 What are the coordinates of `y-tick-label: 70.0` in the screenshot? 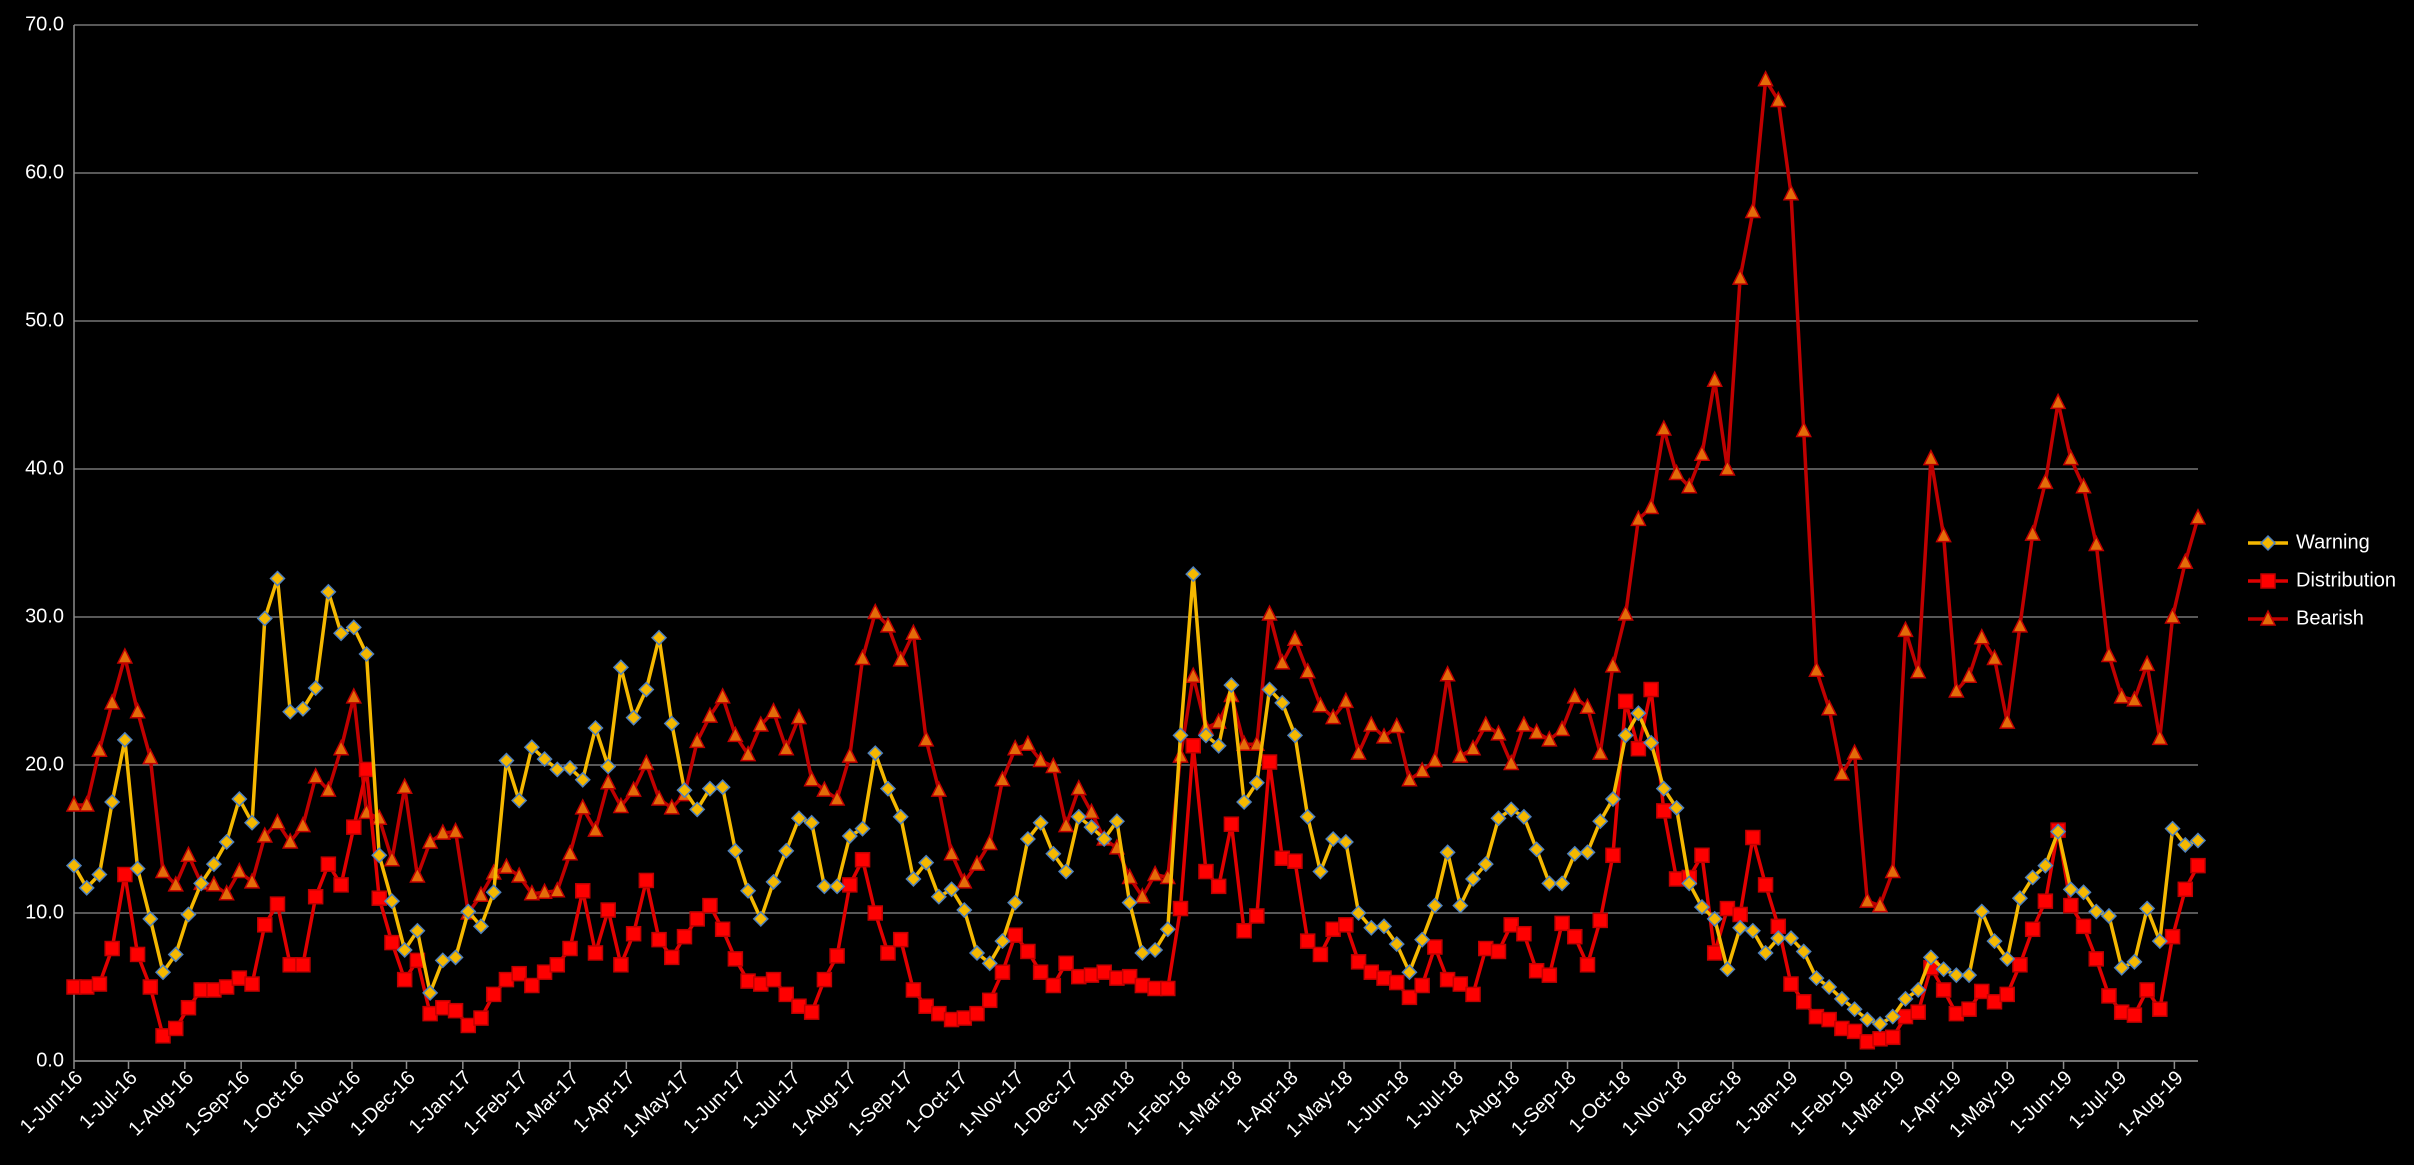 It's located at (44, 24).